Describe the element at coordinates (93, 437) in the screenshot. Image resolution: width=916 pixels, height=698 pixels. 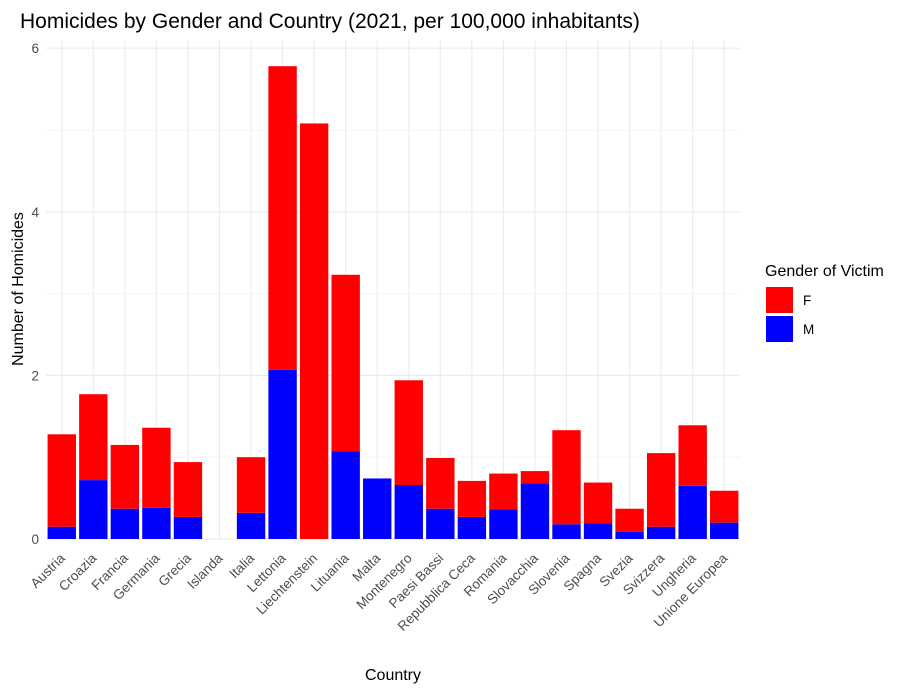
I see `bar-f-croazia` at that location.